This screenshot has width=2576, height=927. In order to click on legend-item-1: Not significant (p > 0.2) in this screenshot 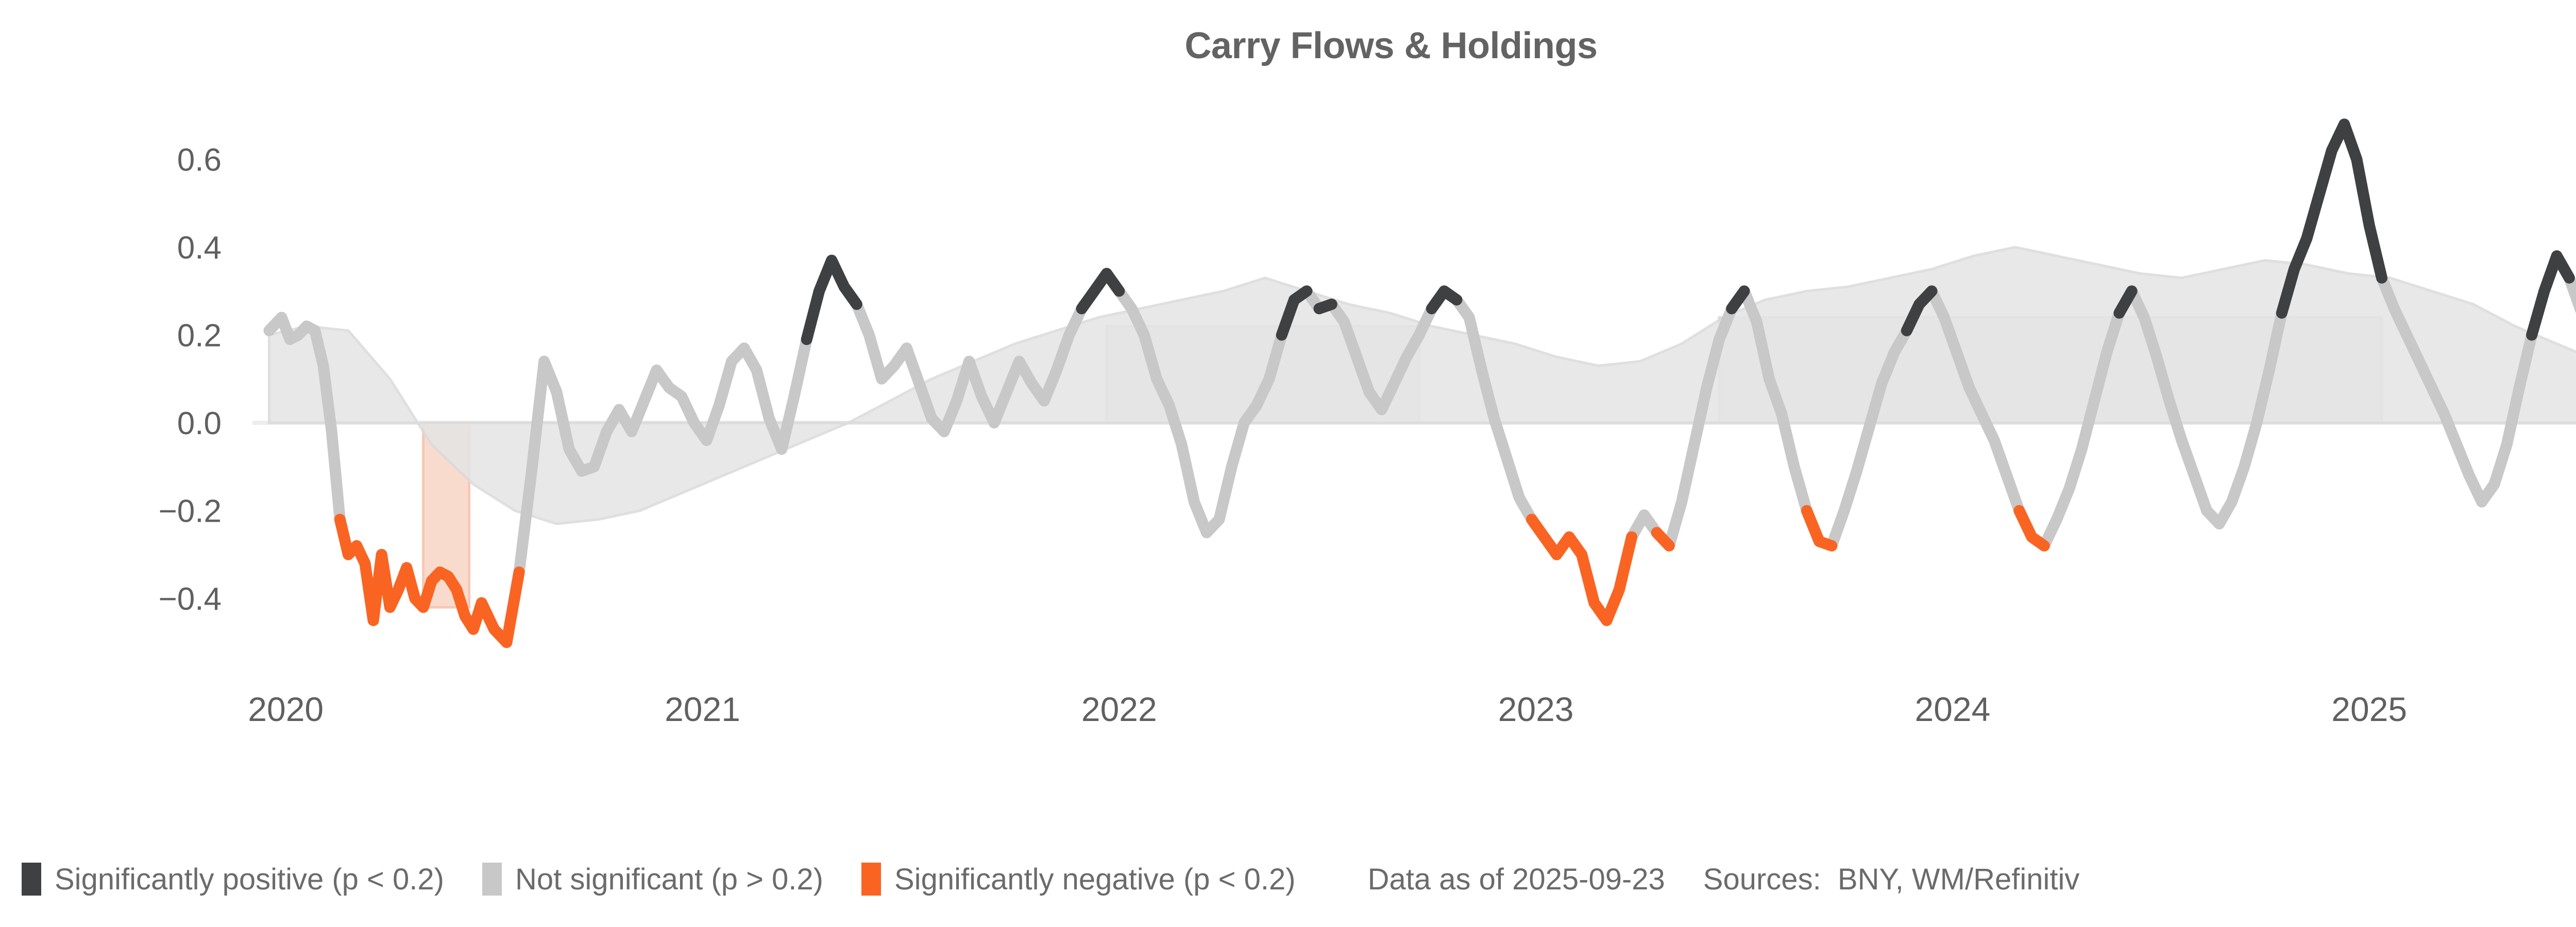, I will do `click(652, 879)`.